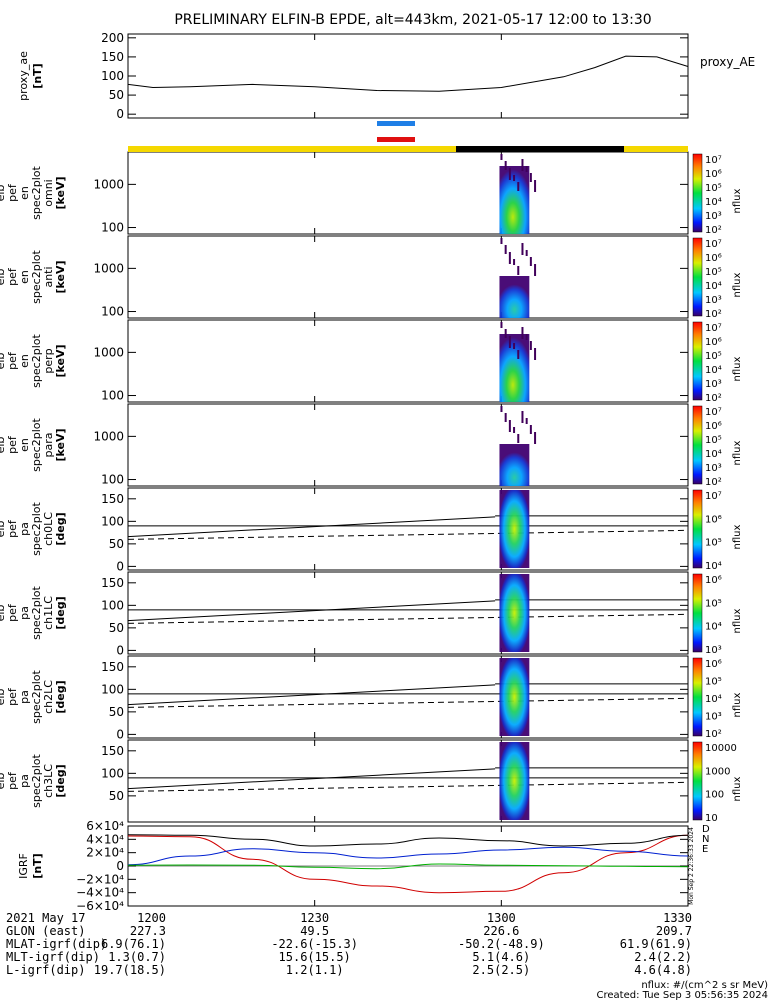  Describe the element at coordinates (105, 826) in the screenshot. I see `y-tick-label: 6×10⁴` at that location.